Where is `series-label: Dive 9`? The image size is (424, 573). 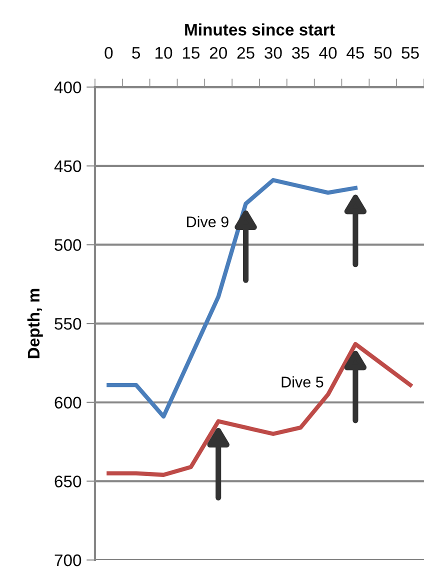 series-label: Dive 9 is located at coordinates (207, 222).